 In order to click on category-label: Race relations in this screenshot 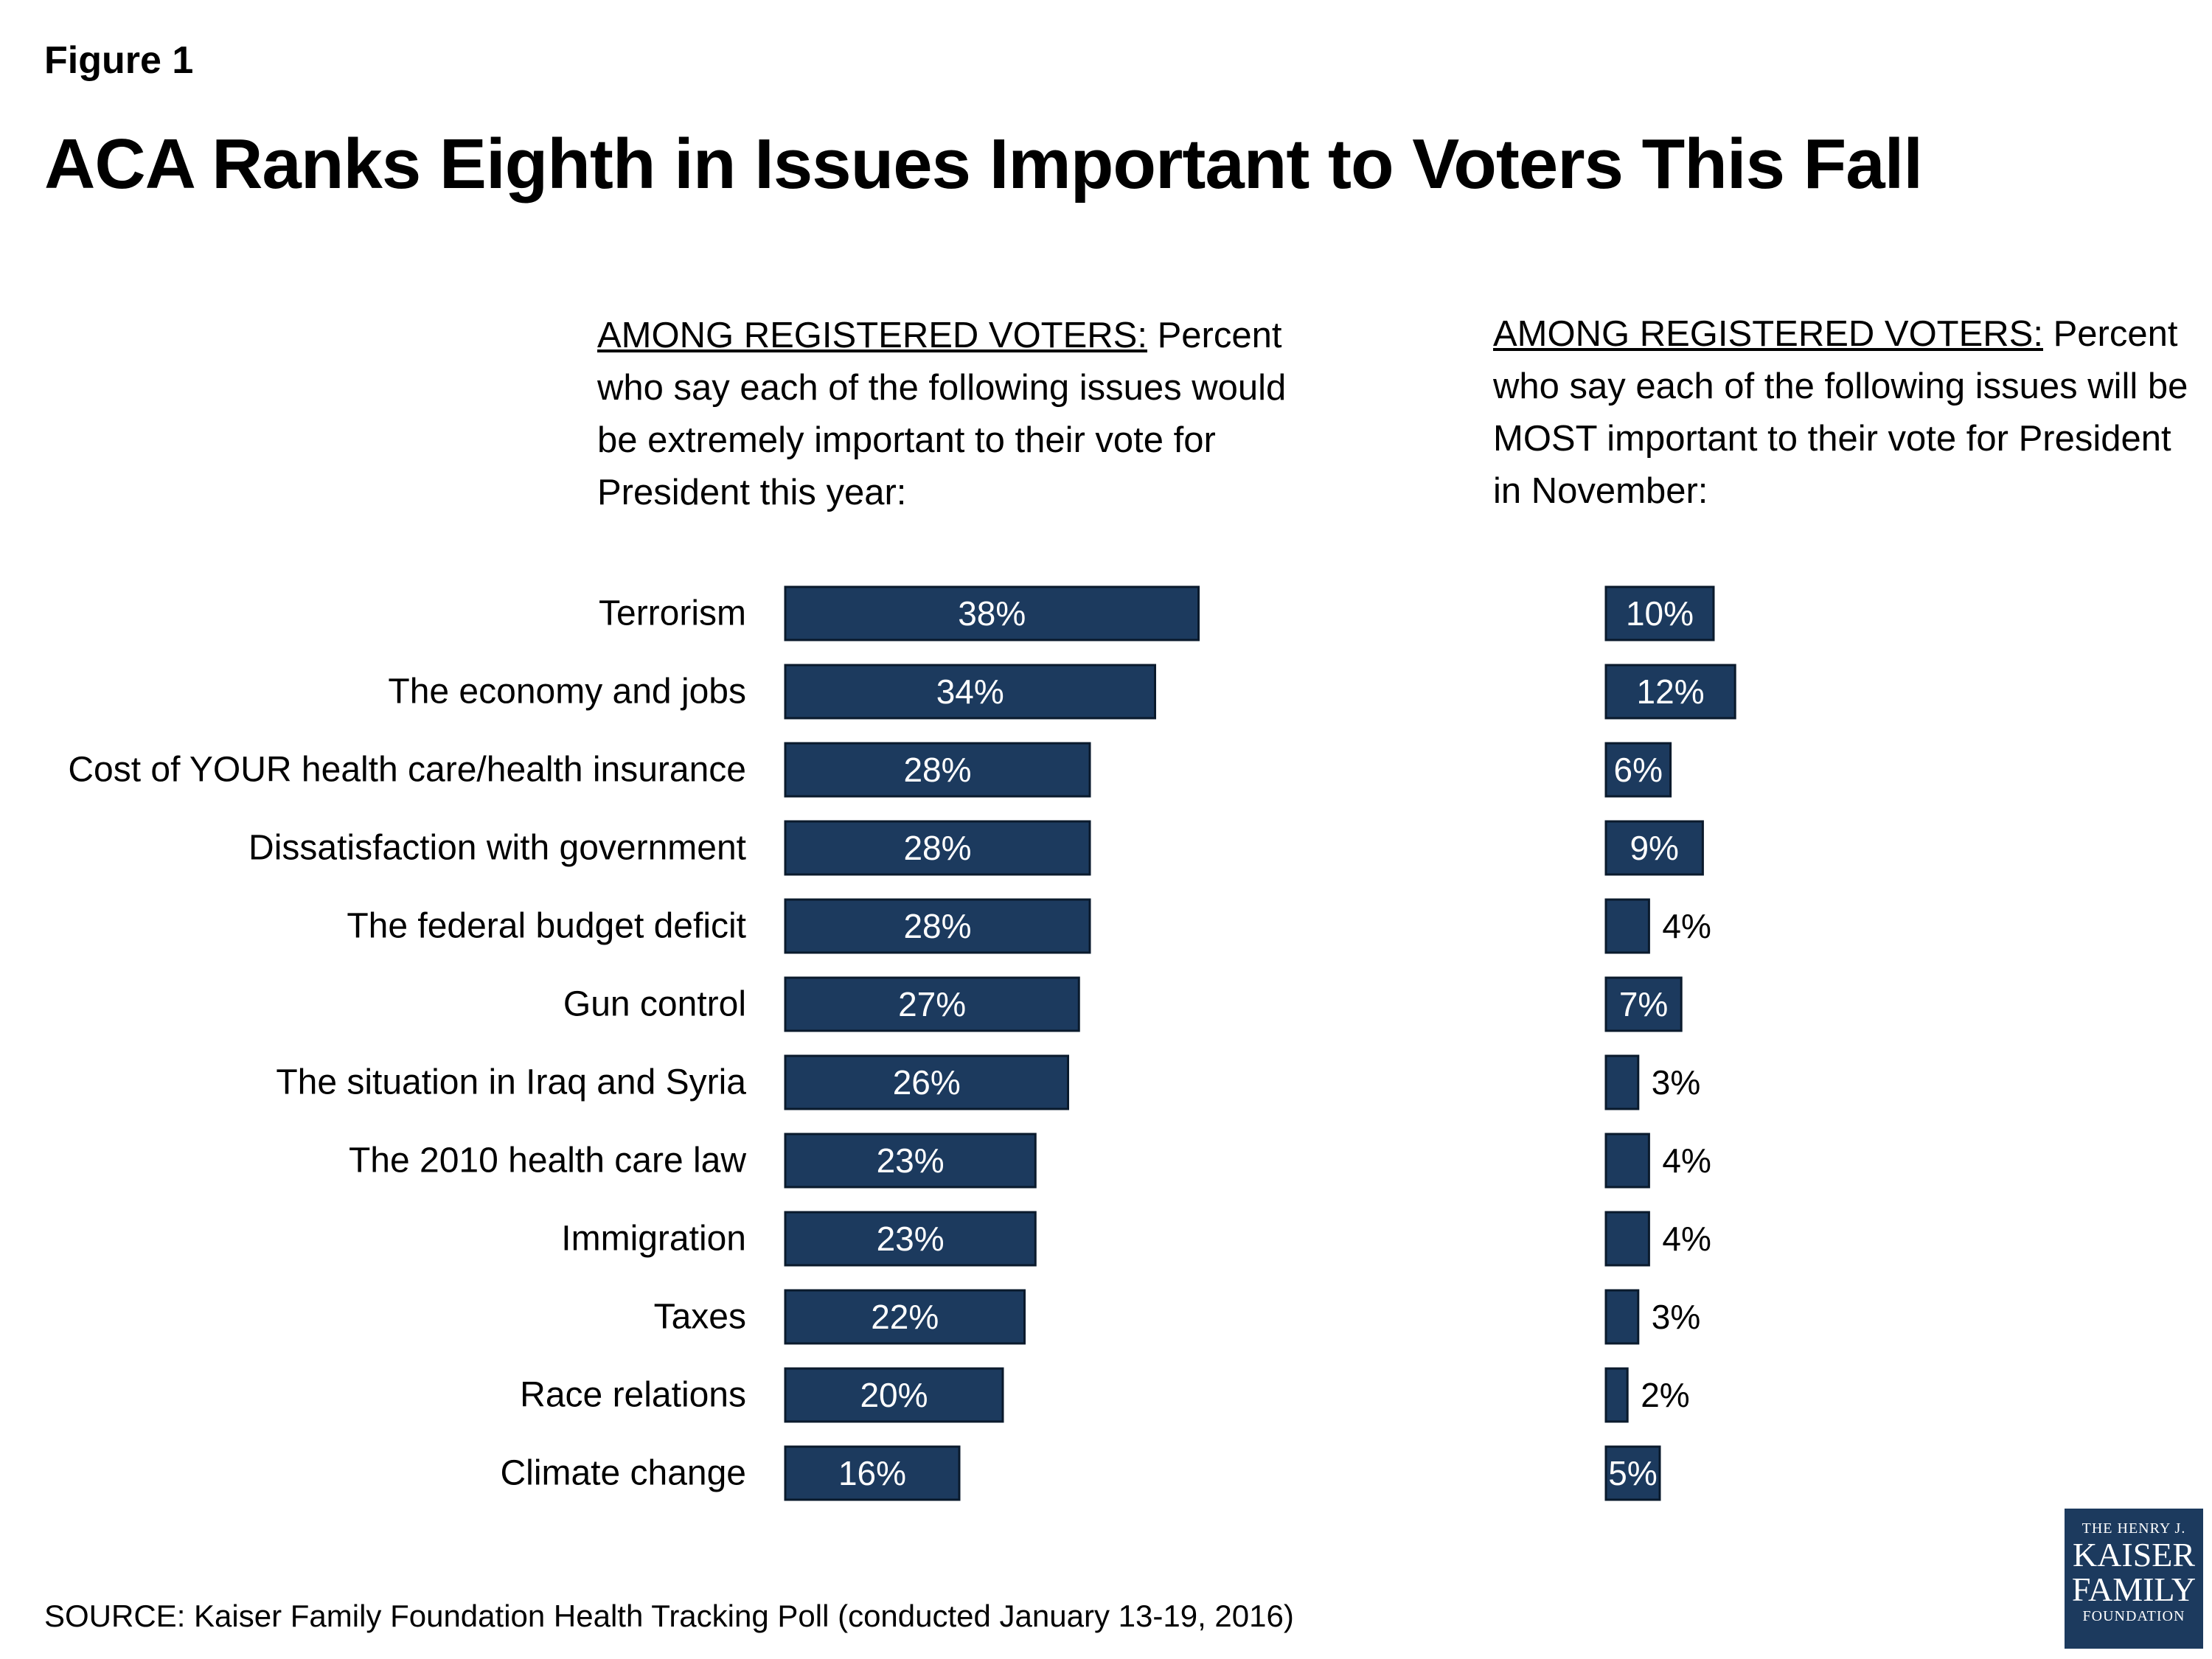, I will do `click(633, 1395)`.